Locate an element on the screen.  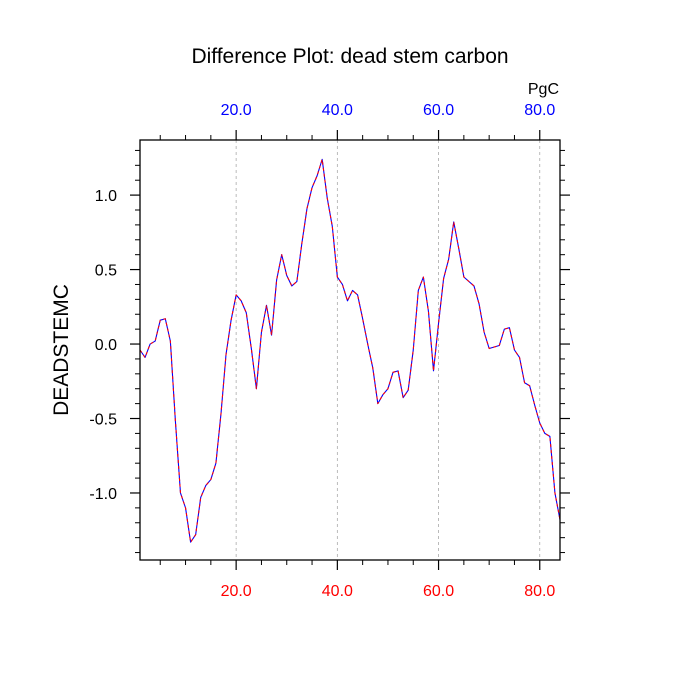
x-tick-label-bottom-0: 20.0 is located at coordinates (236, 591).